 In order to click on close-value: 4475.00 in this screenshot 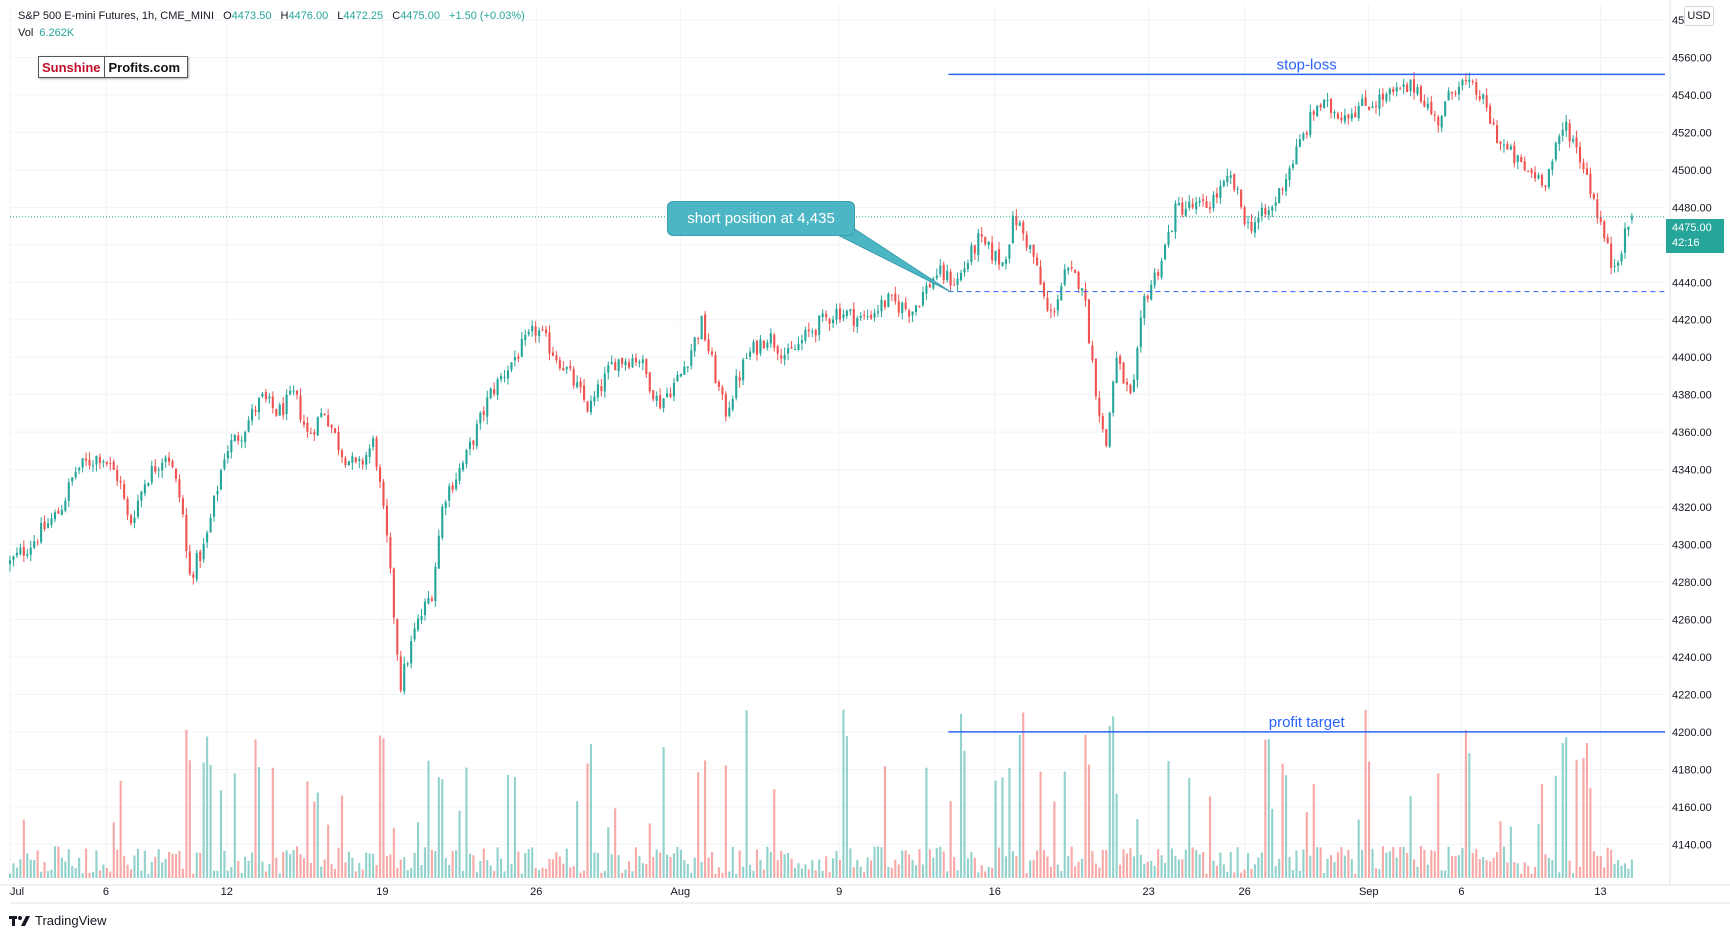, I will do `click(420, 16)`.